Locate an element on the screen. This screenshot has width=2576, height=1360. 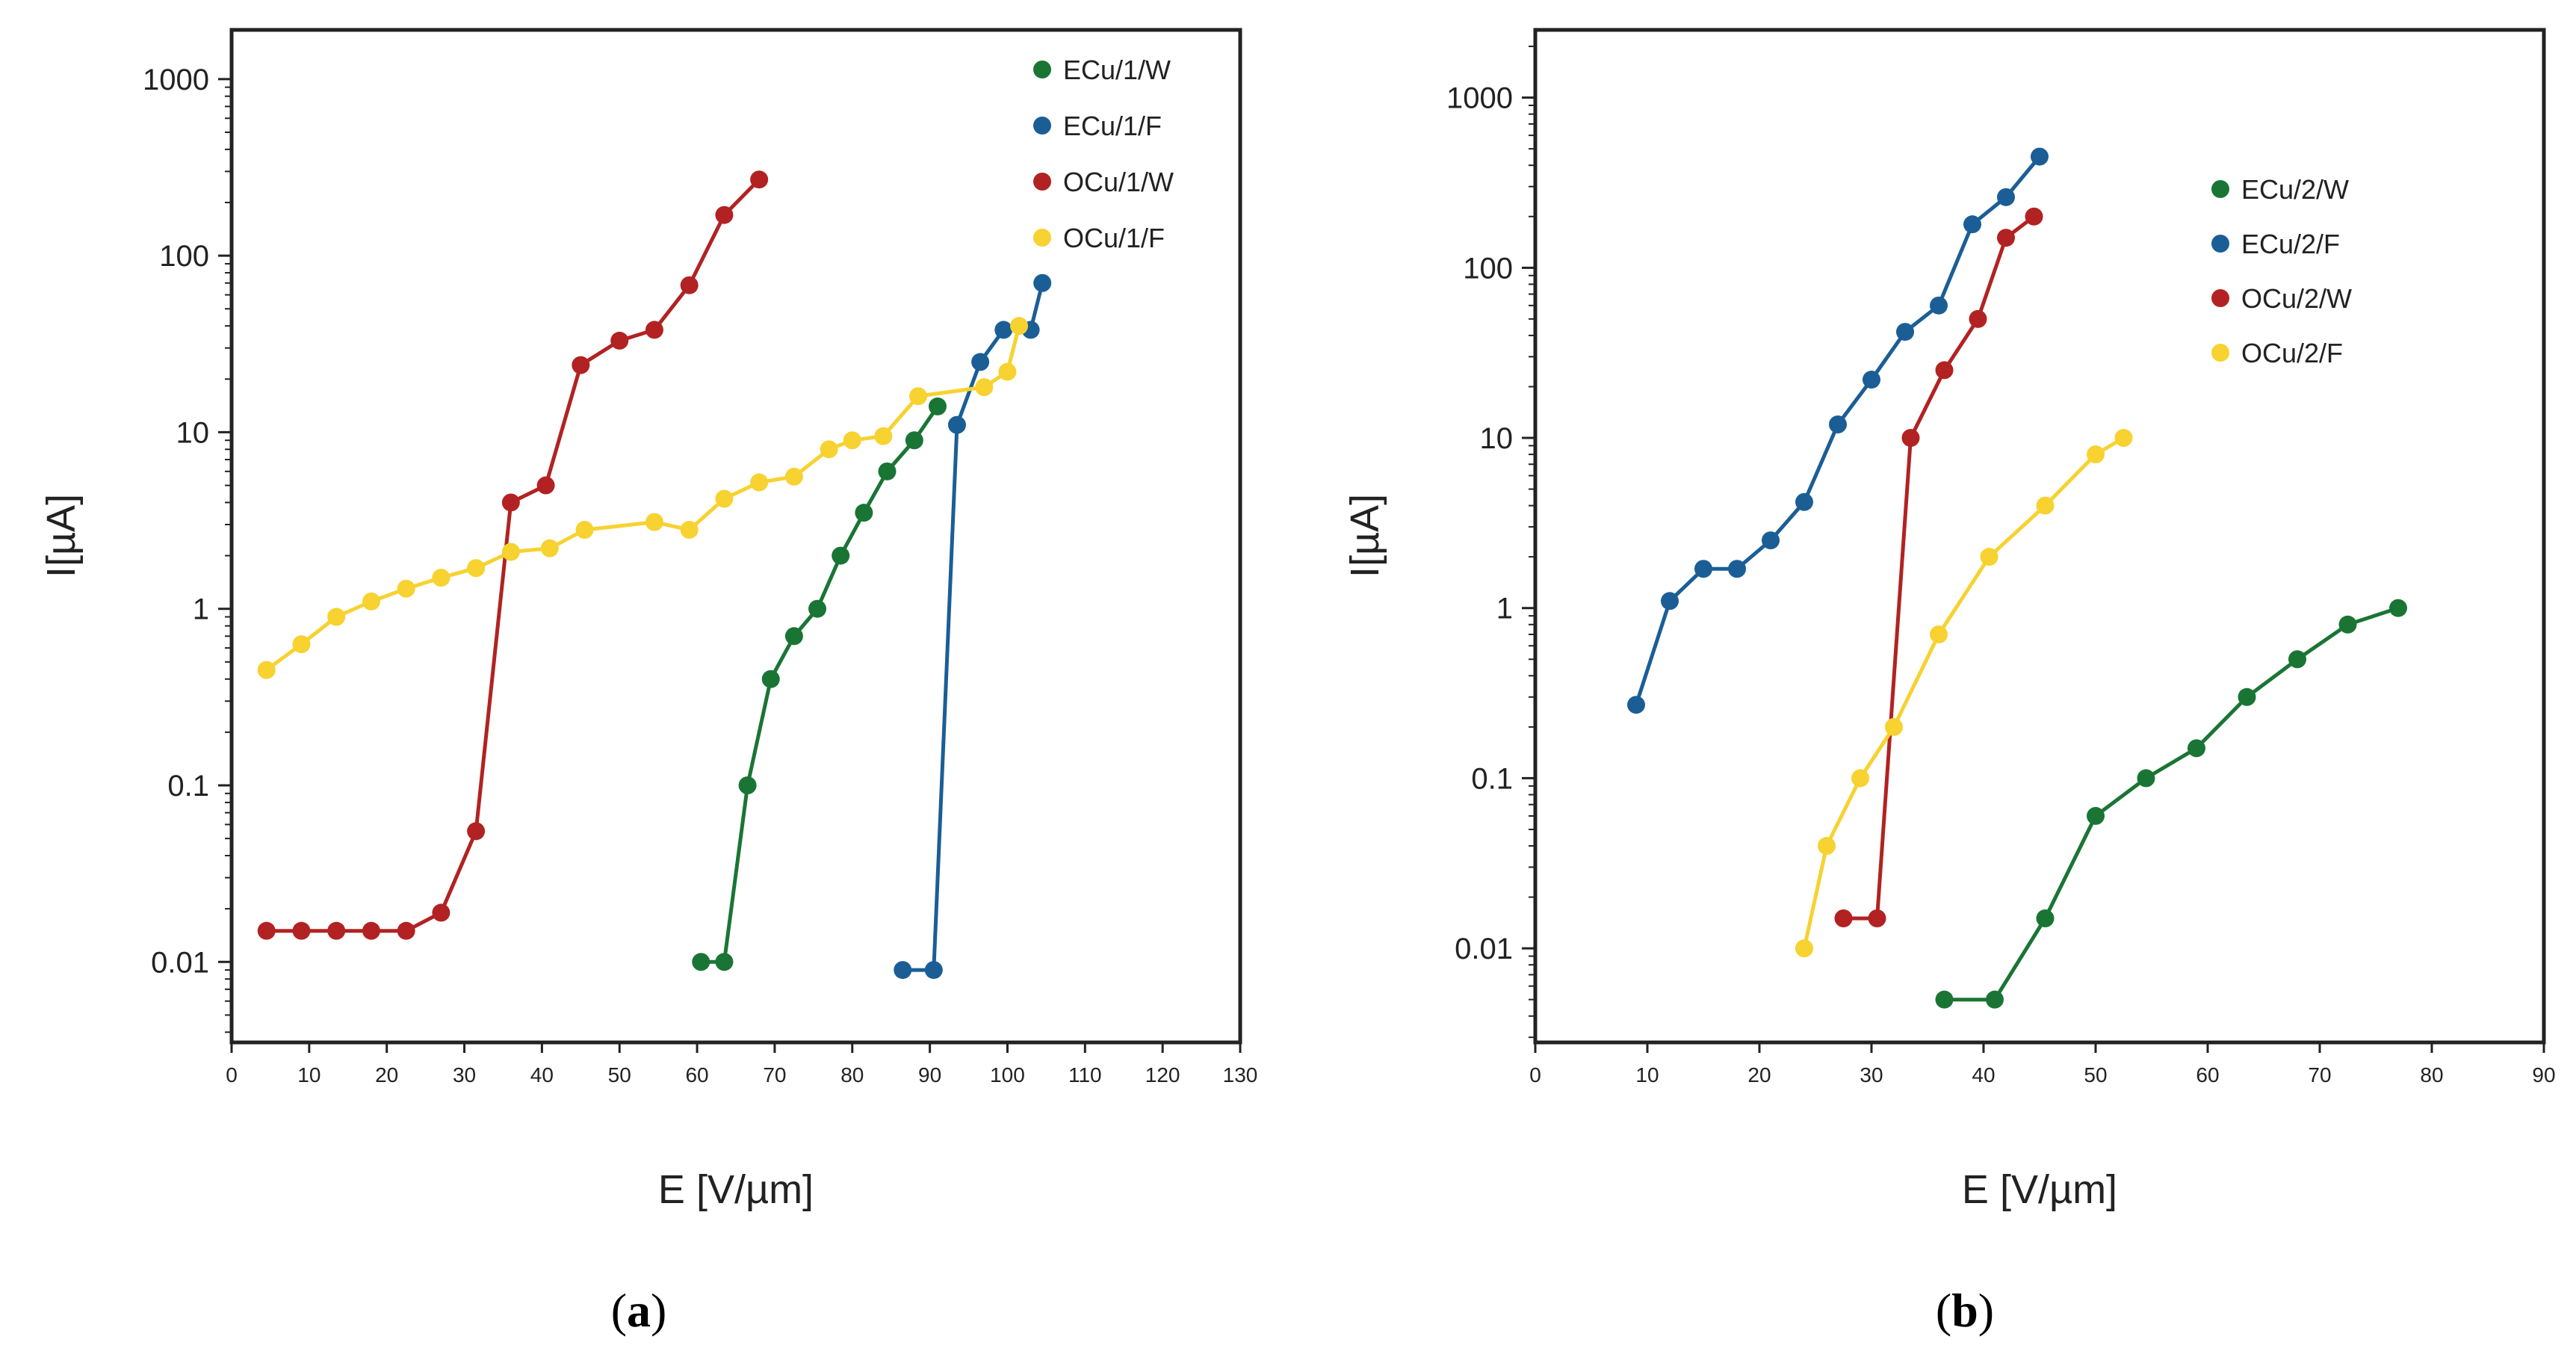
x-tick-label: 40 is located at coordinates (1983, 1075).